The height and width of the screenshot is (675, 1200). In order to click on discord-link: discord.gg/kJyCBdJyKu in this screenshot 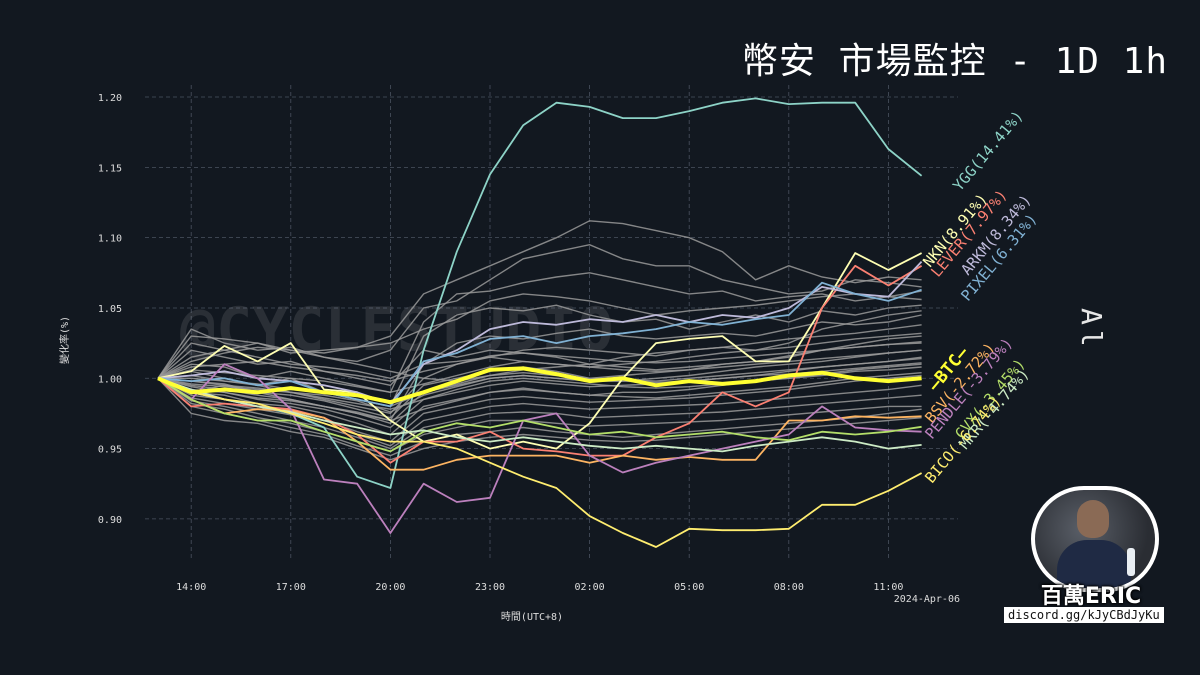, I will do `click(1084, 615)`.